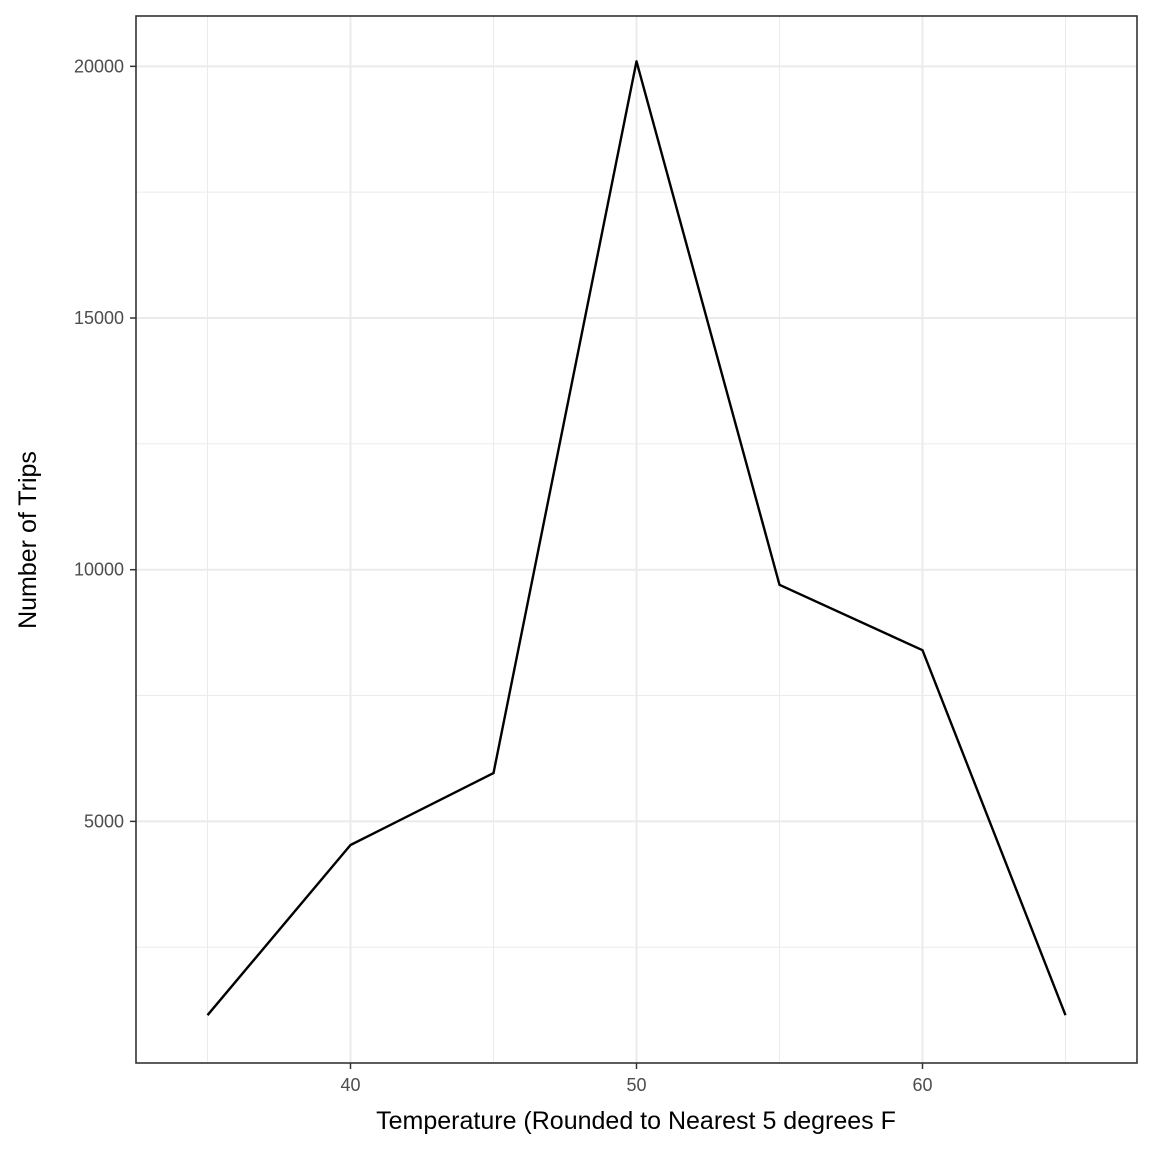 This screenshot has width=1152, height=1152. What do you see at coordinates (28, 540) in the screenshot?
I see `y-axis-title: Number of Trips` at bounding box center [28, 540].